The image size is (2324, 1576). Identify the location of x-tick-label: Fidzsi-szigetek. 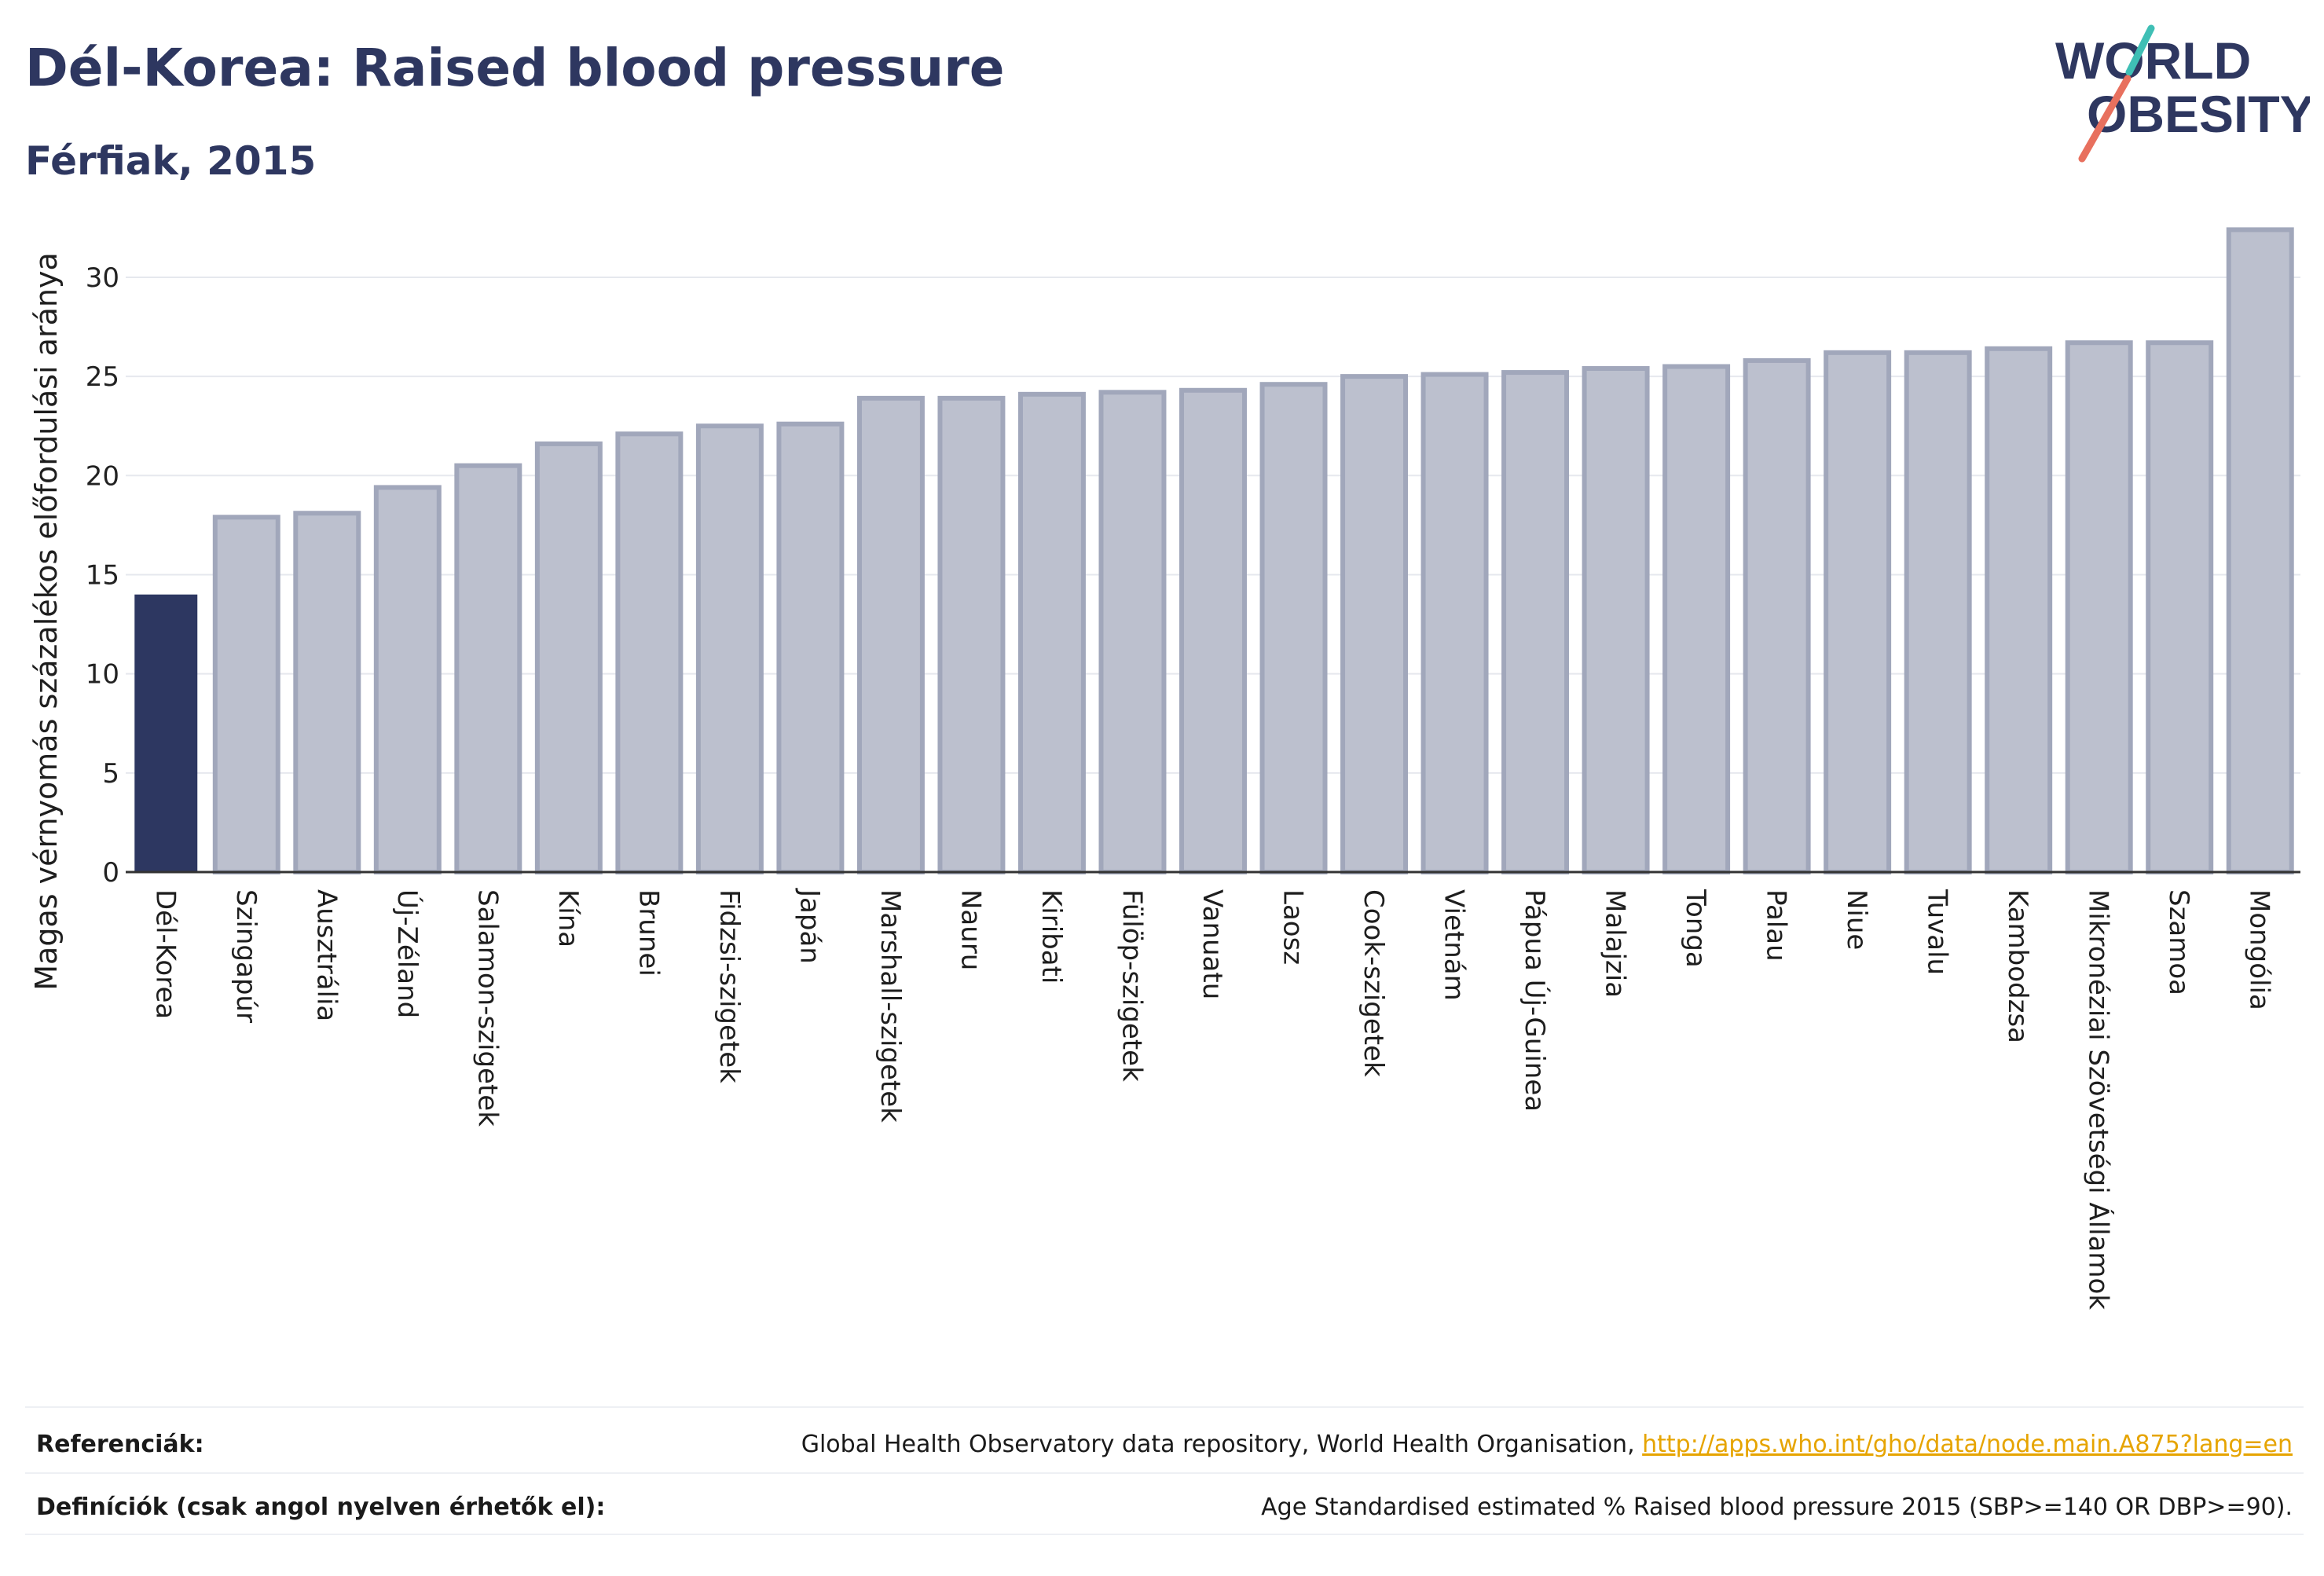
(729, 986).